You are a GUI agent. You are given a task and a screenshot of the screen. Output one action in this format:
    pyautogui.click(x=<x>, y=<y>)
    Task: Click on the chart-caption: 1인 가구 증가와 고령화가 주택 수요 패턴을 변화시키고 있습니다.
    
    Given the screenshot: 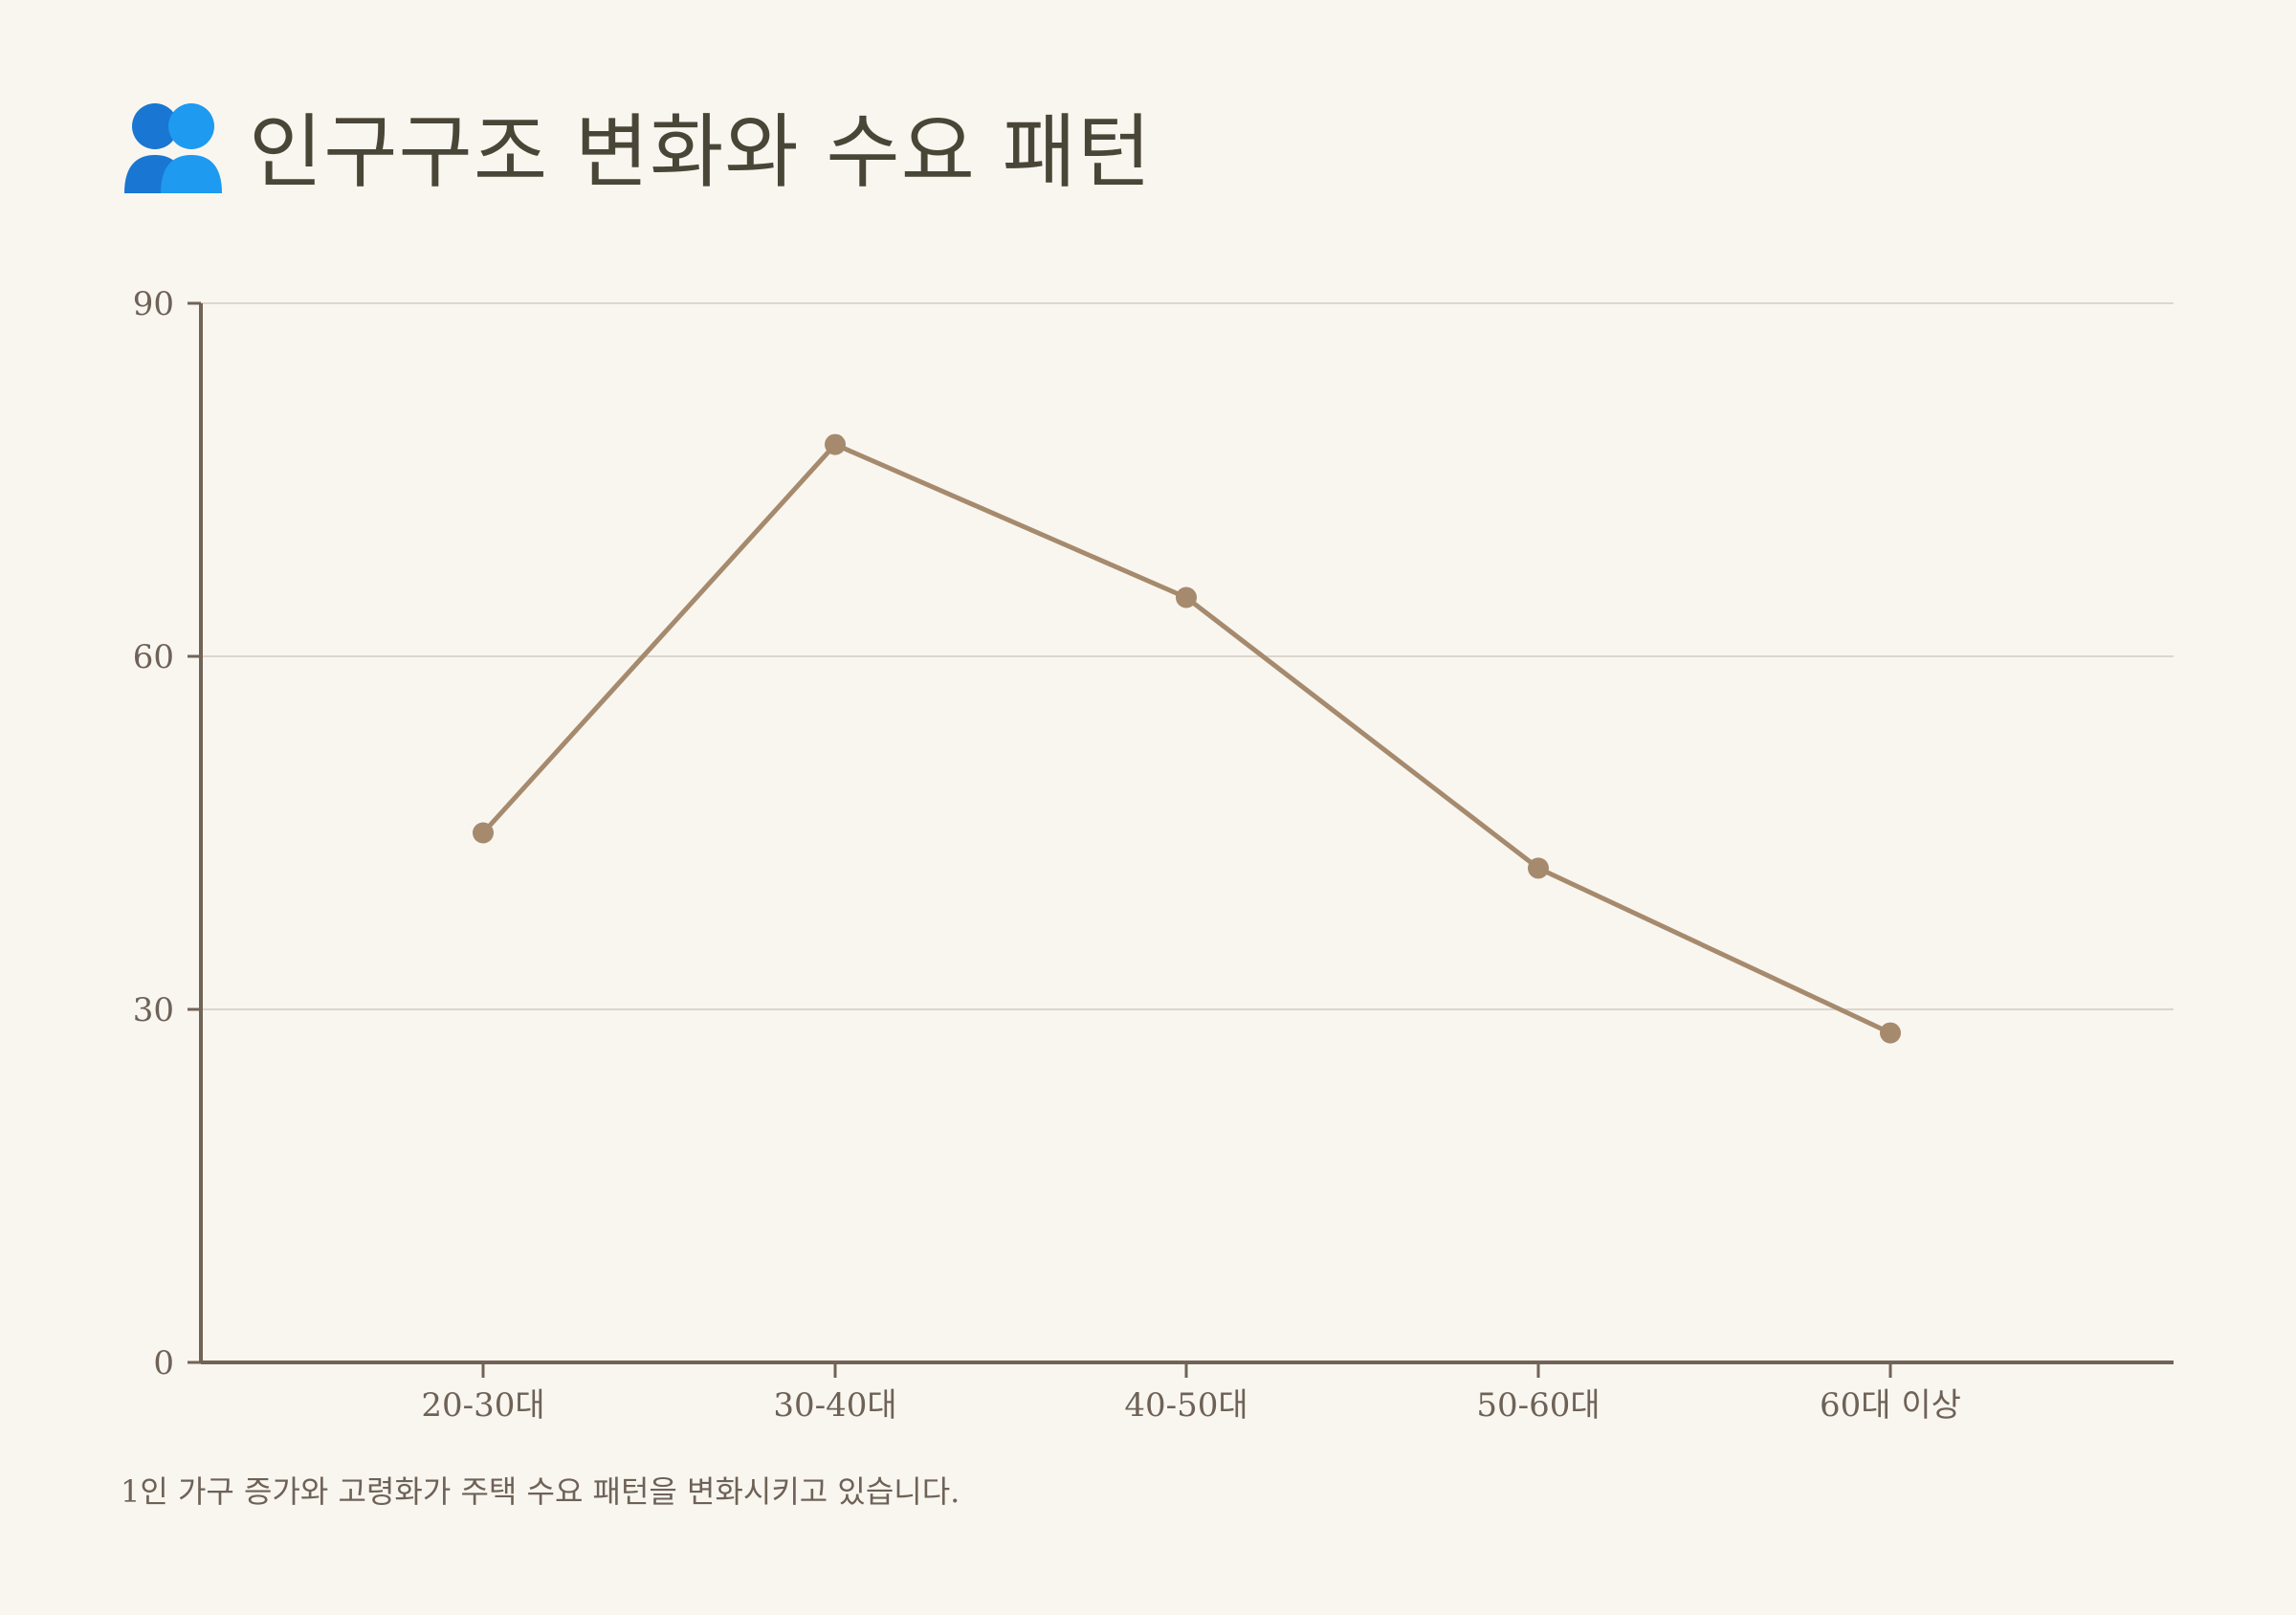 What is the action you would take?
    pyautogui.click(x=540, y=1491)
    